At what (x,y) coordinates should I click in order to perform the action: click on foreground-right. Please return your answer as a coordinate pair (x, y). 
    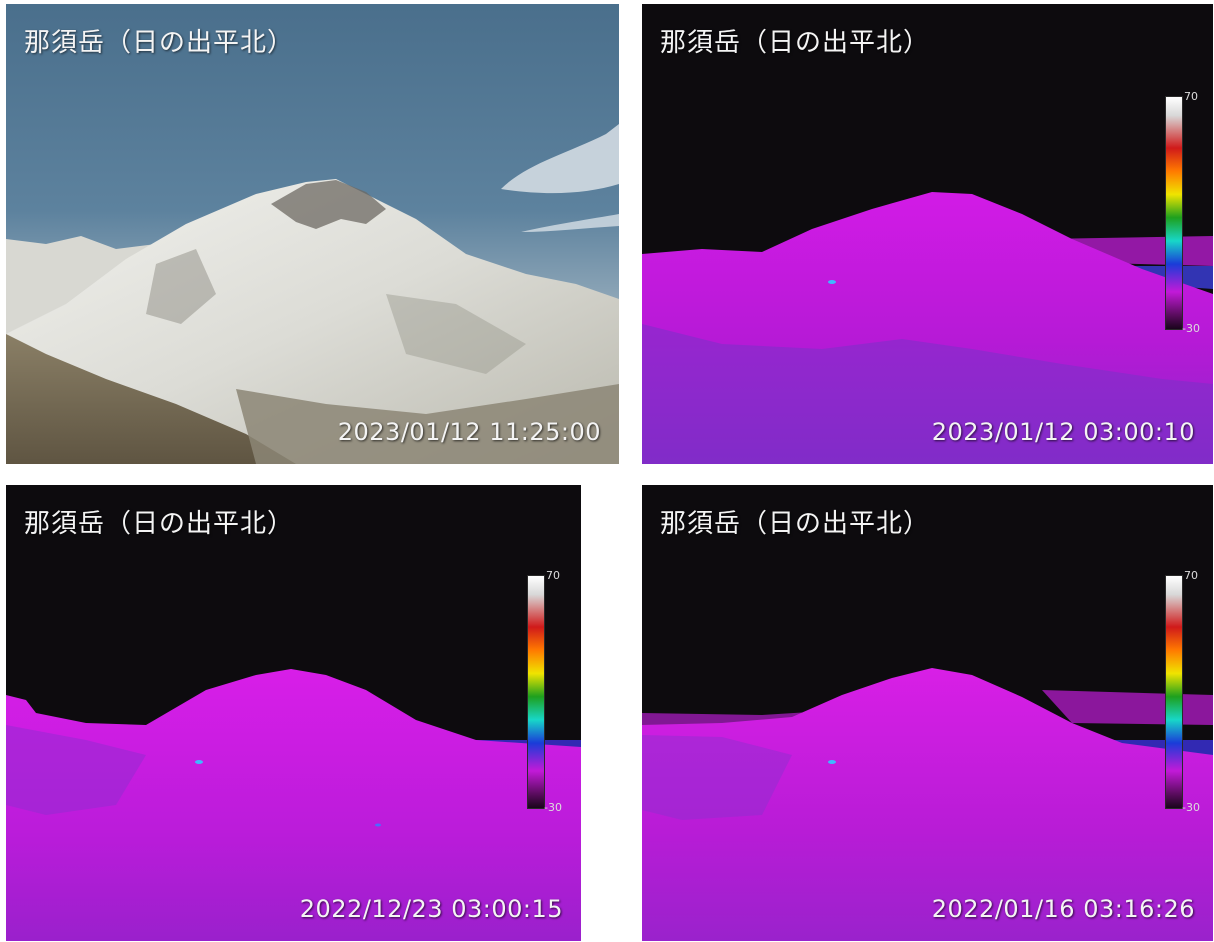
    Looking at the image, I should click on (427, 424).